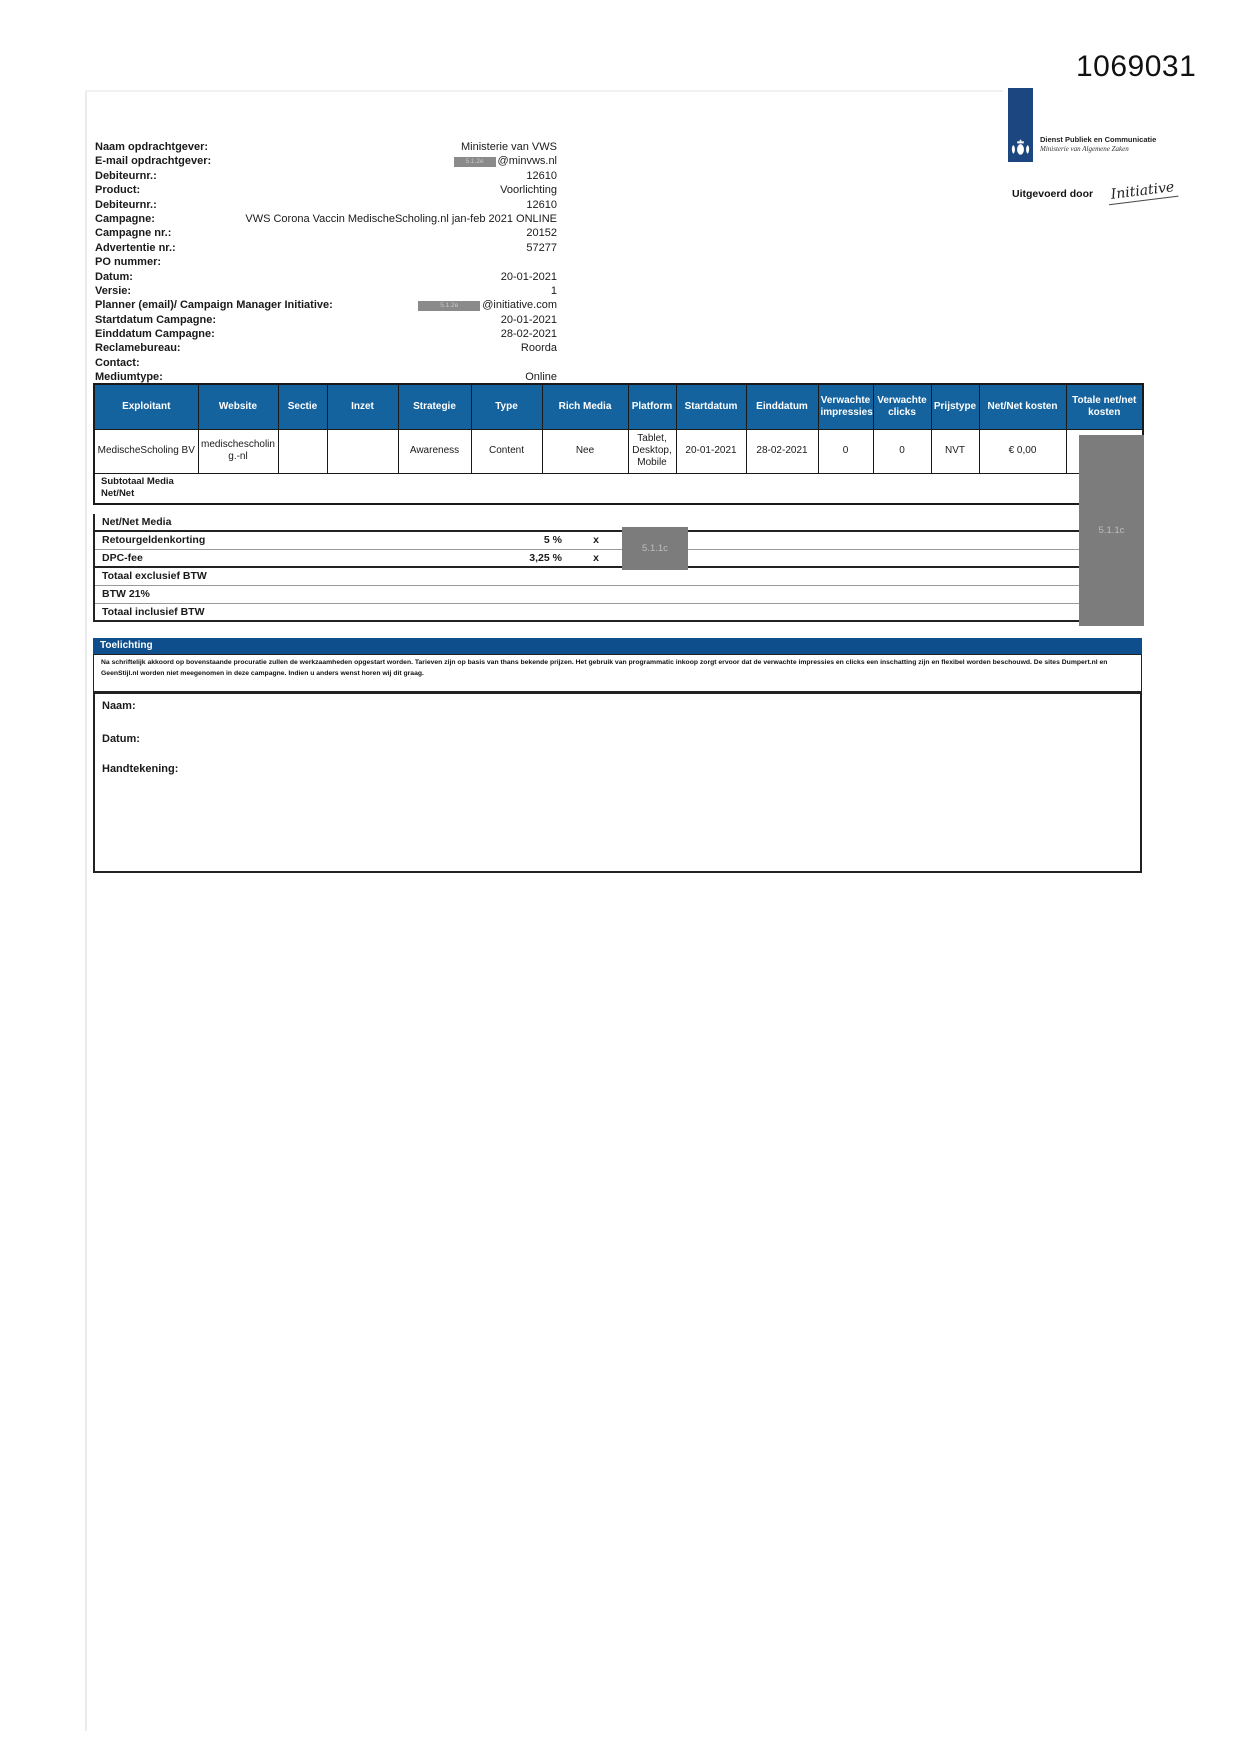  What do you see at coordinates (1022, 451) in the screenshot?
I see `cell-net-net-kosten: € 0,00` at bounding box center [1022, 451].